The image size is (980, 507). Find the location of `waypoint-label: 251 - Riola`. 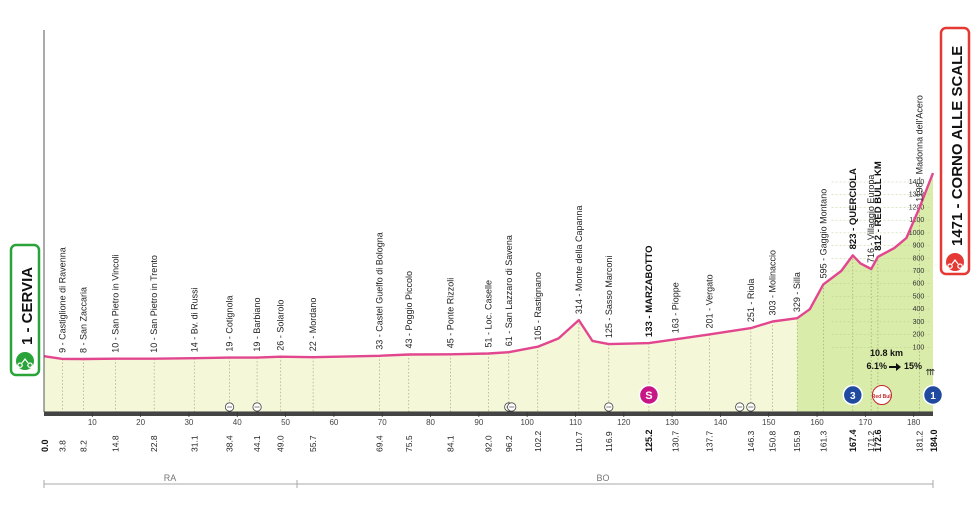

waypoint-label: 251 - Riola is located at coordinates (751, 301).